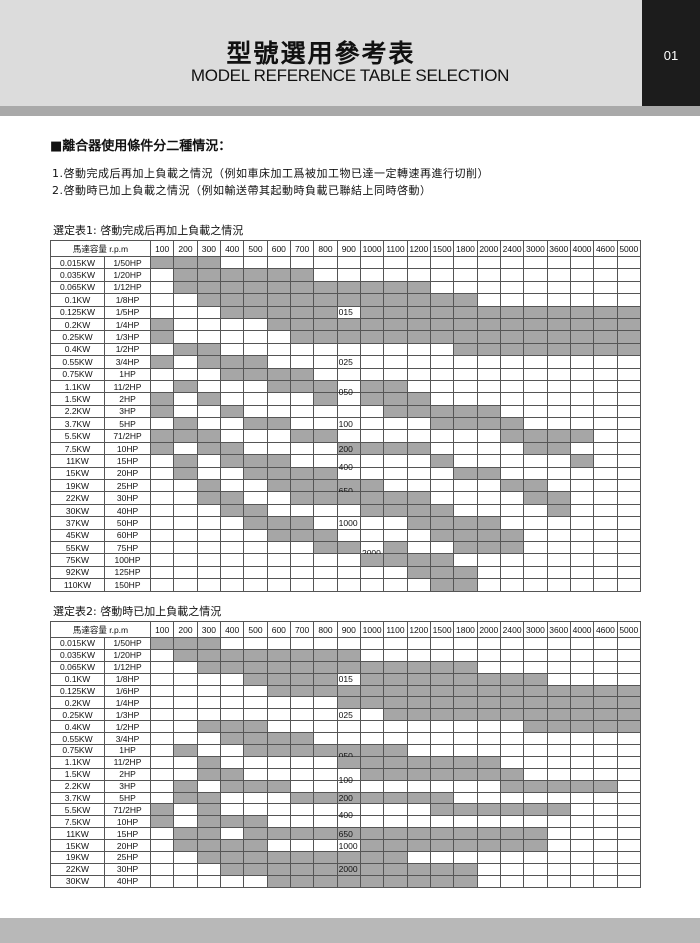 The height and width of the screenshot is (943, 700). I want to click on motor-kw: 1.5KW, so click(77, 774).